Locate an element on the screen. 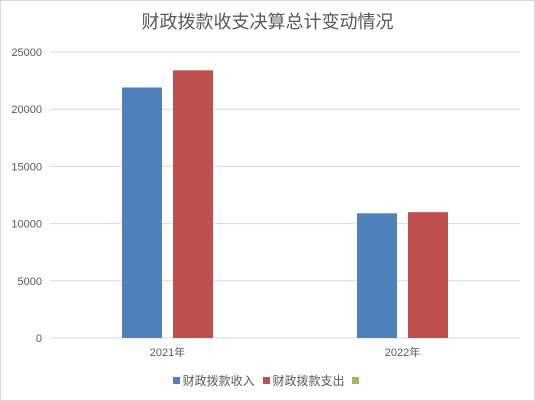  legend-item-third is located at coordinates (357, 381).